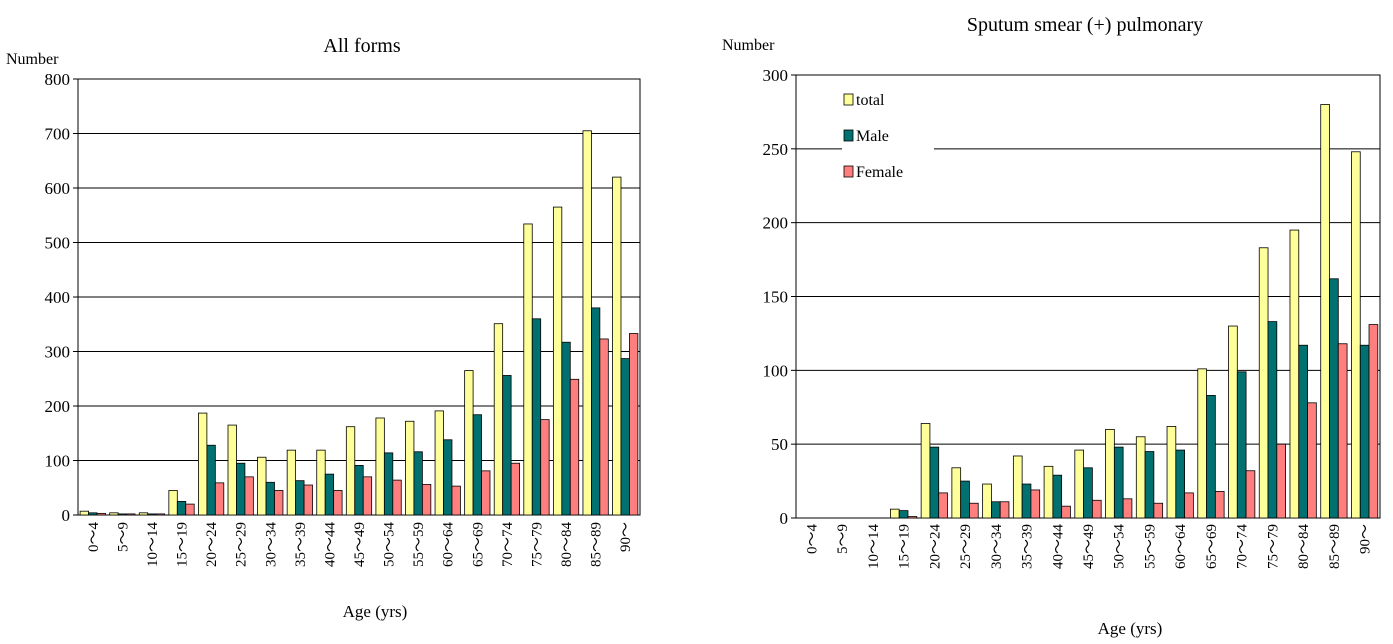 Image resolution: width=1393 pixels, height=644 pixels. I want to click on y-tick-label: 250, so click(776, 149).